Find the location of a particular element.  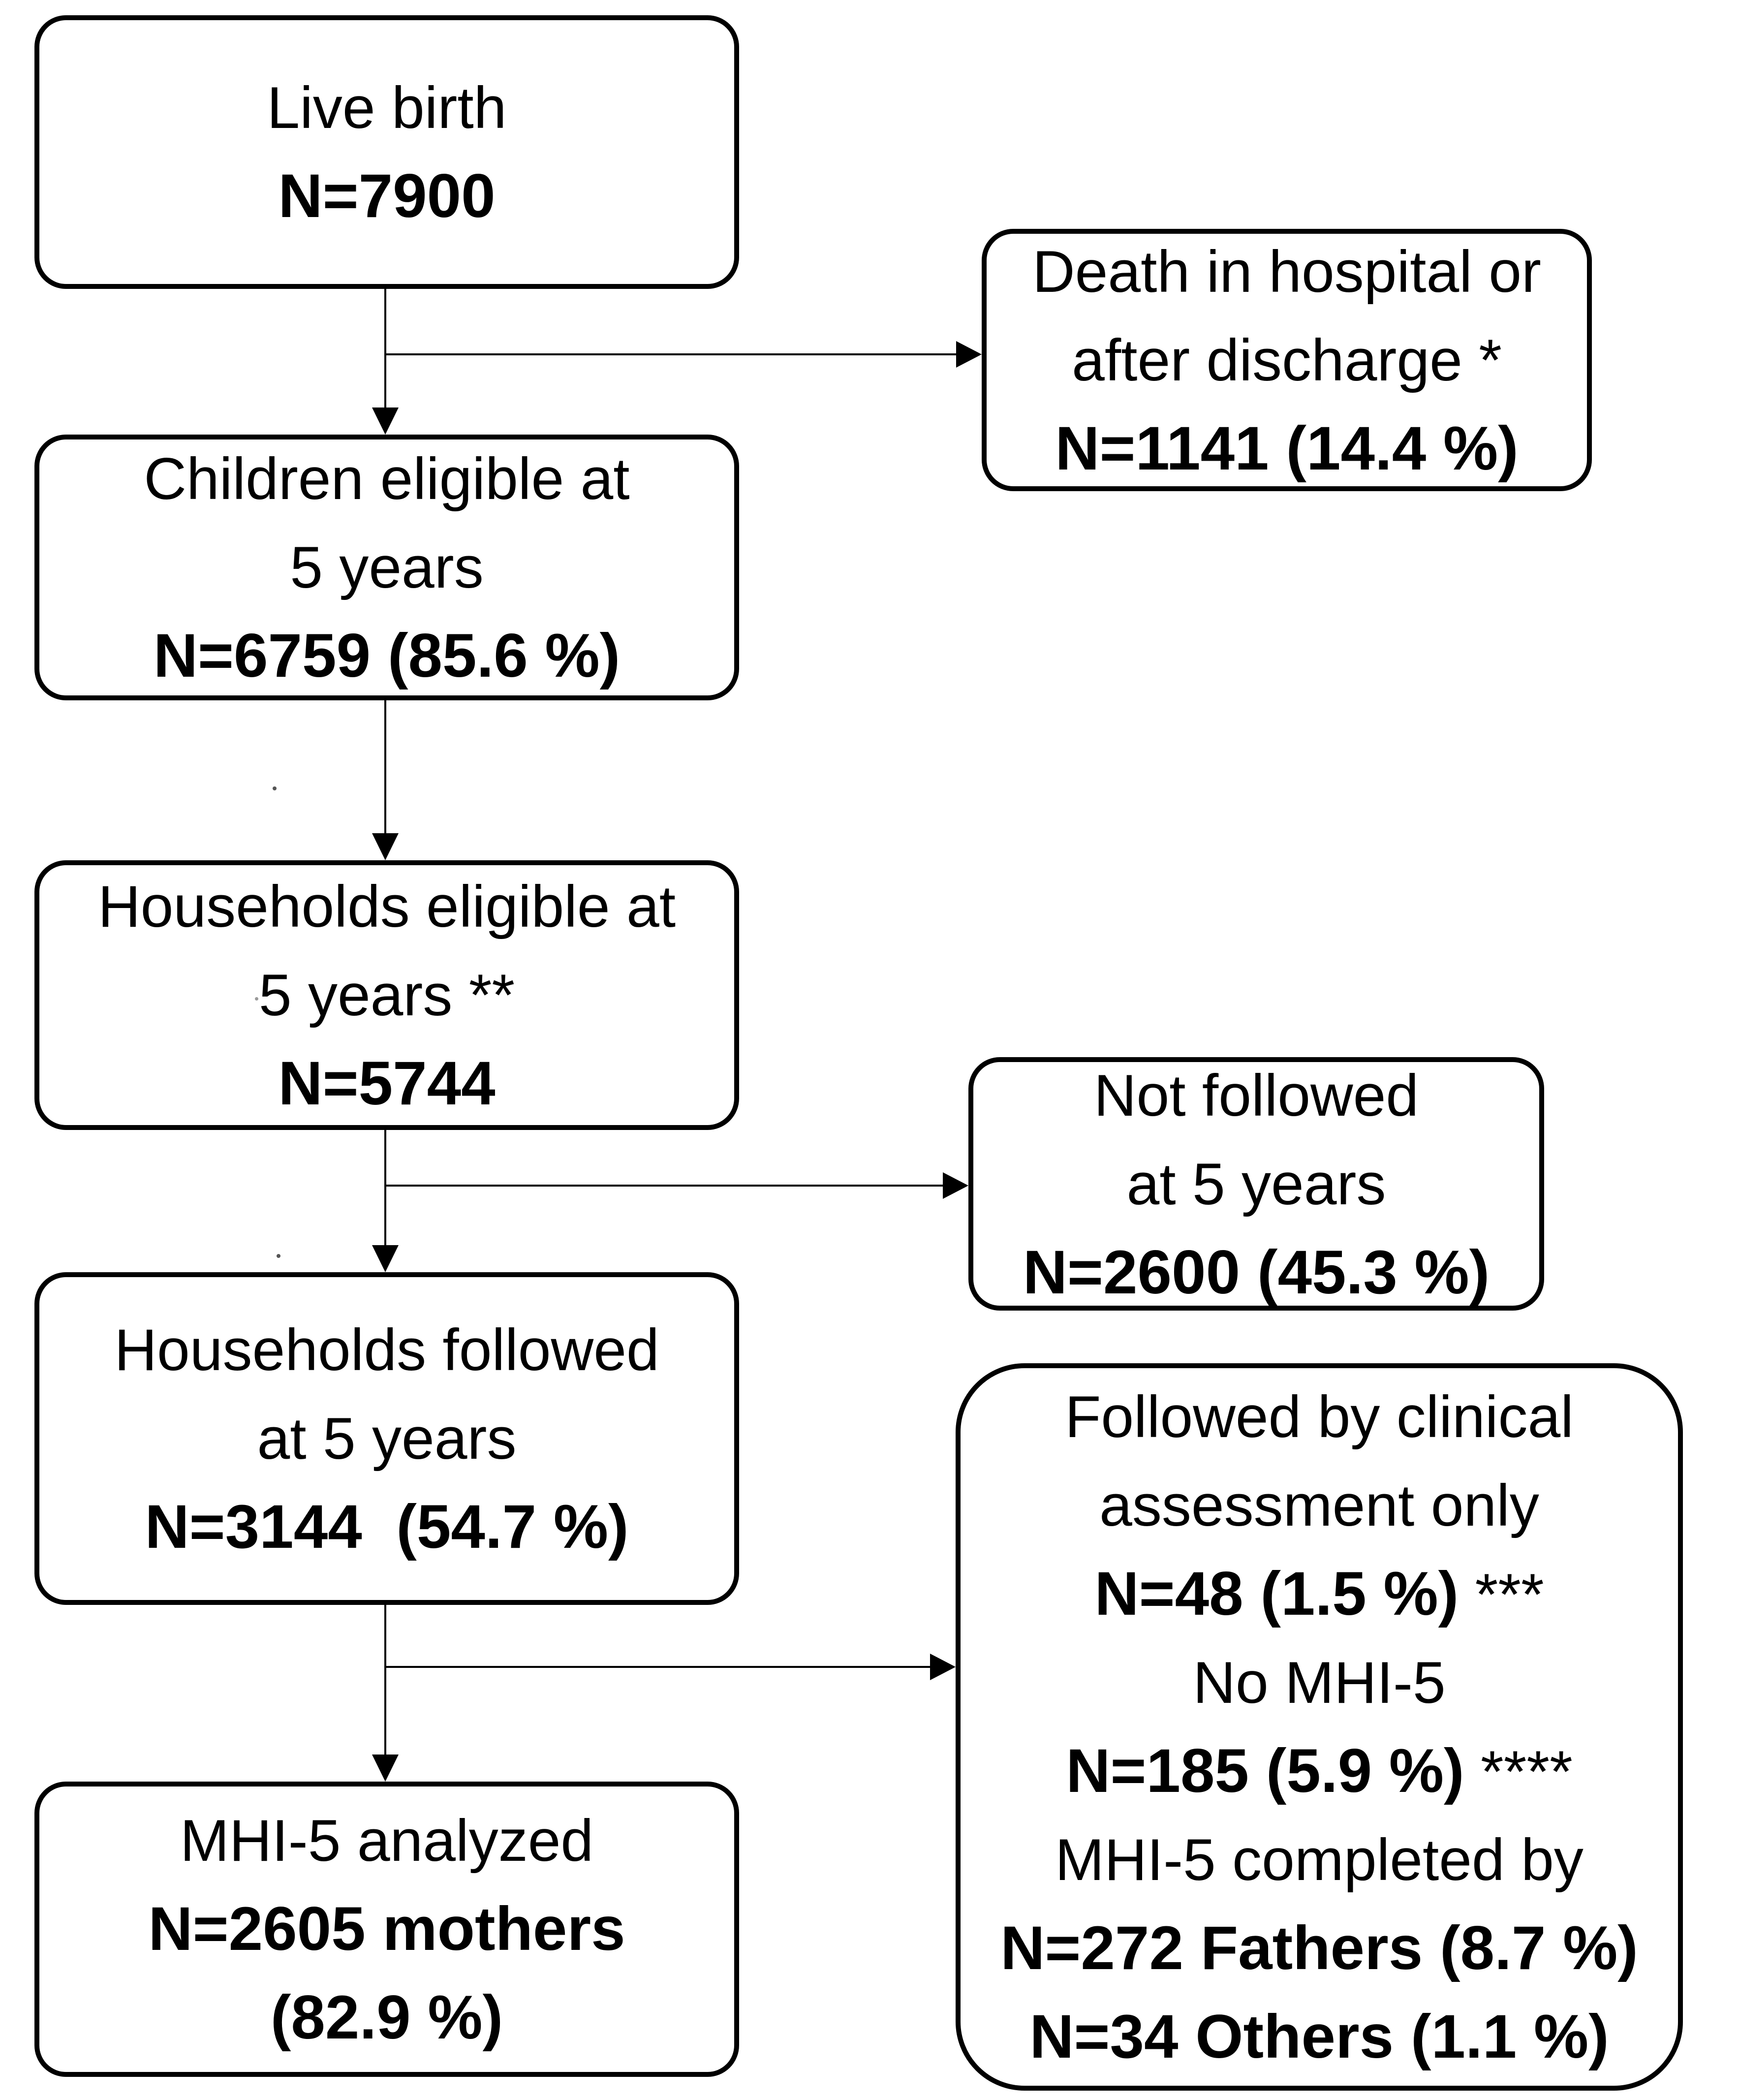

node-text-line: after discharge * is located at coordinates (1287, 360).